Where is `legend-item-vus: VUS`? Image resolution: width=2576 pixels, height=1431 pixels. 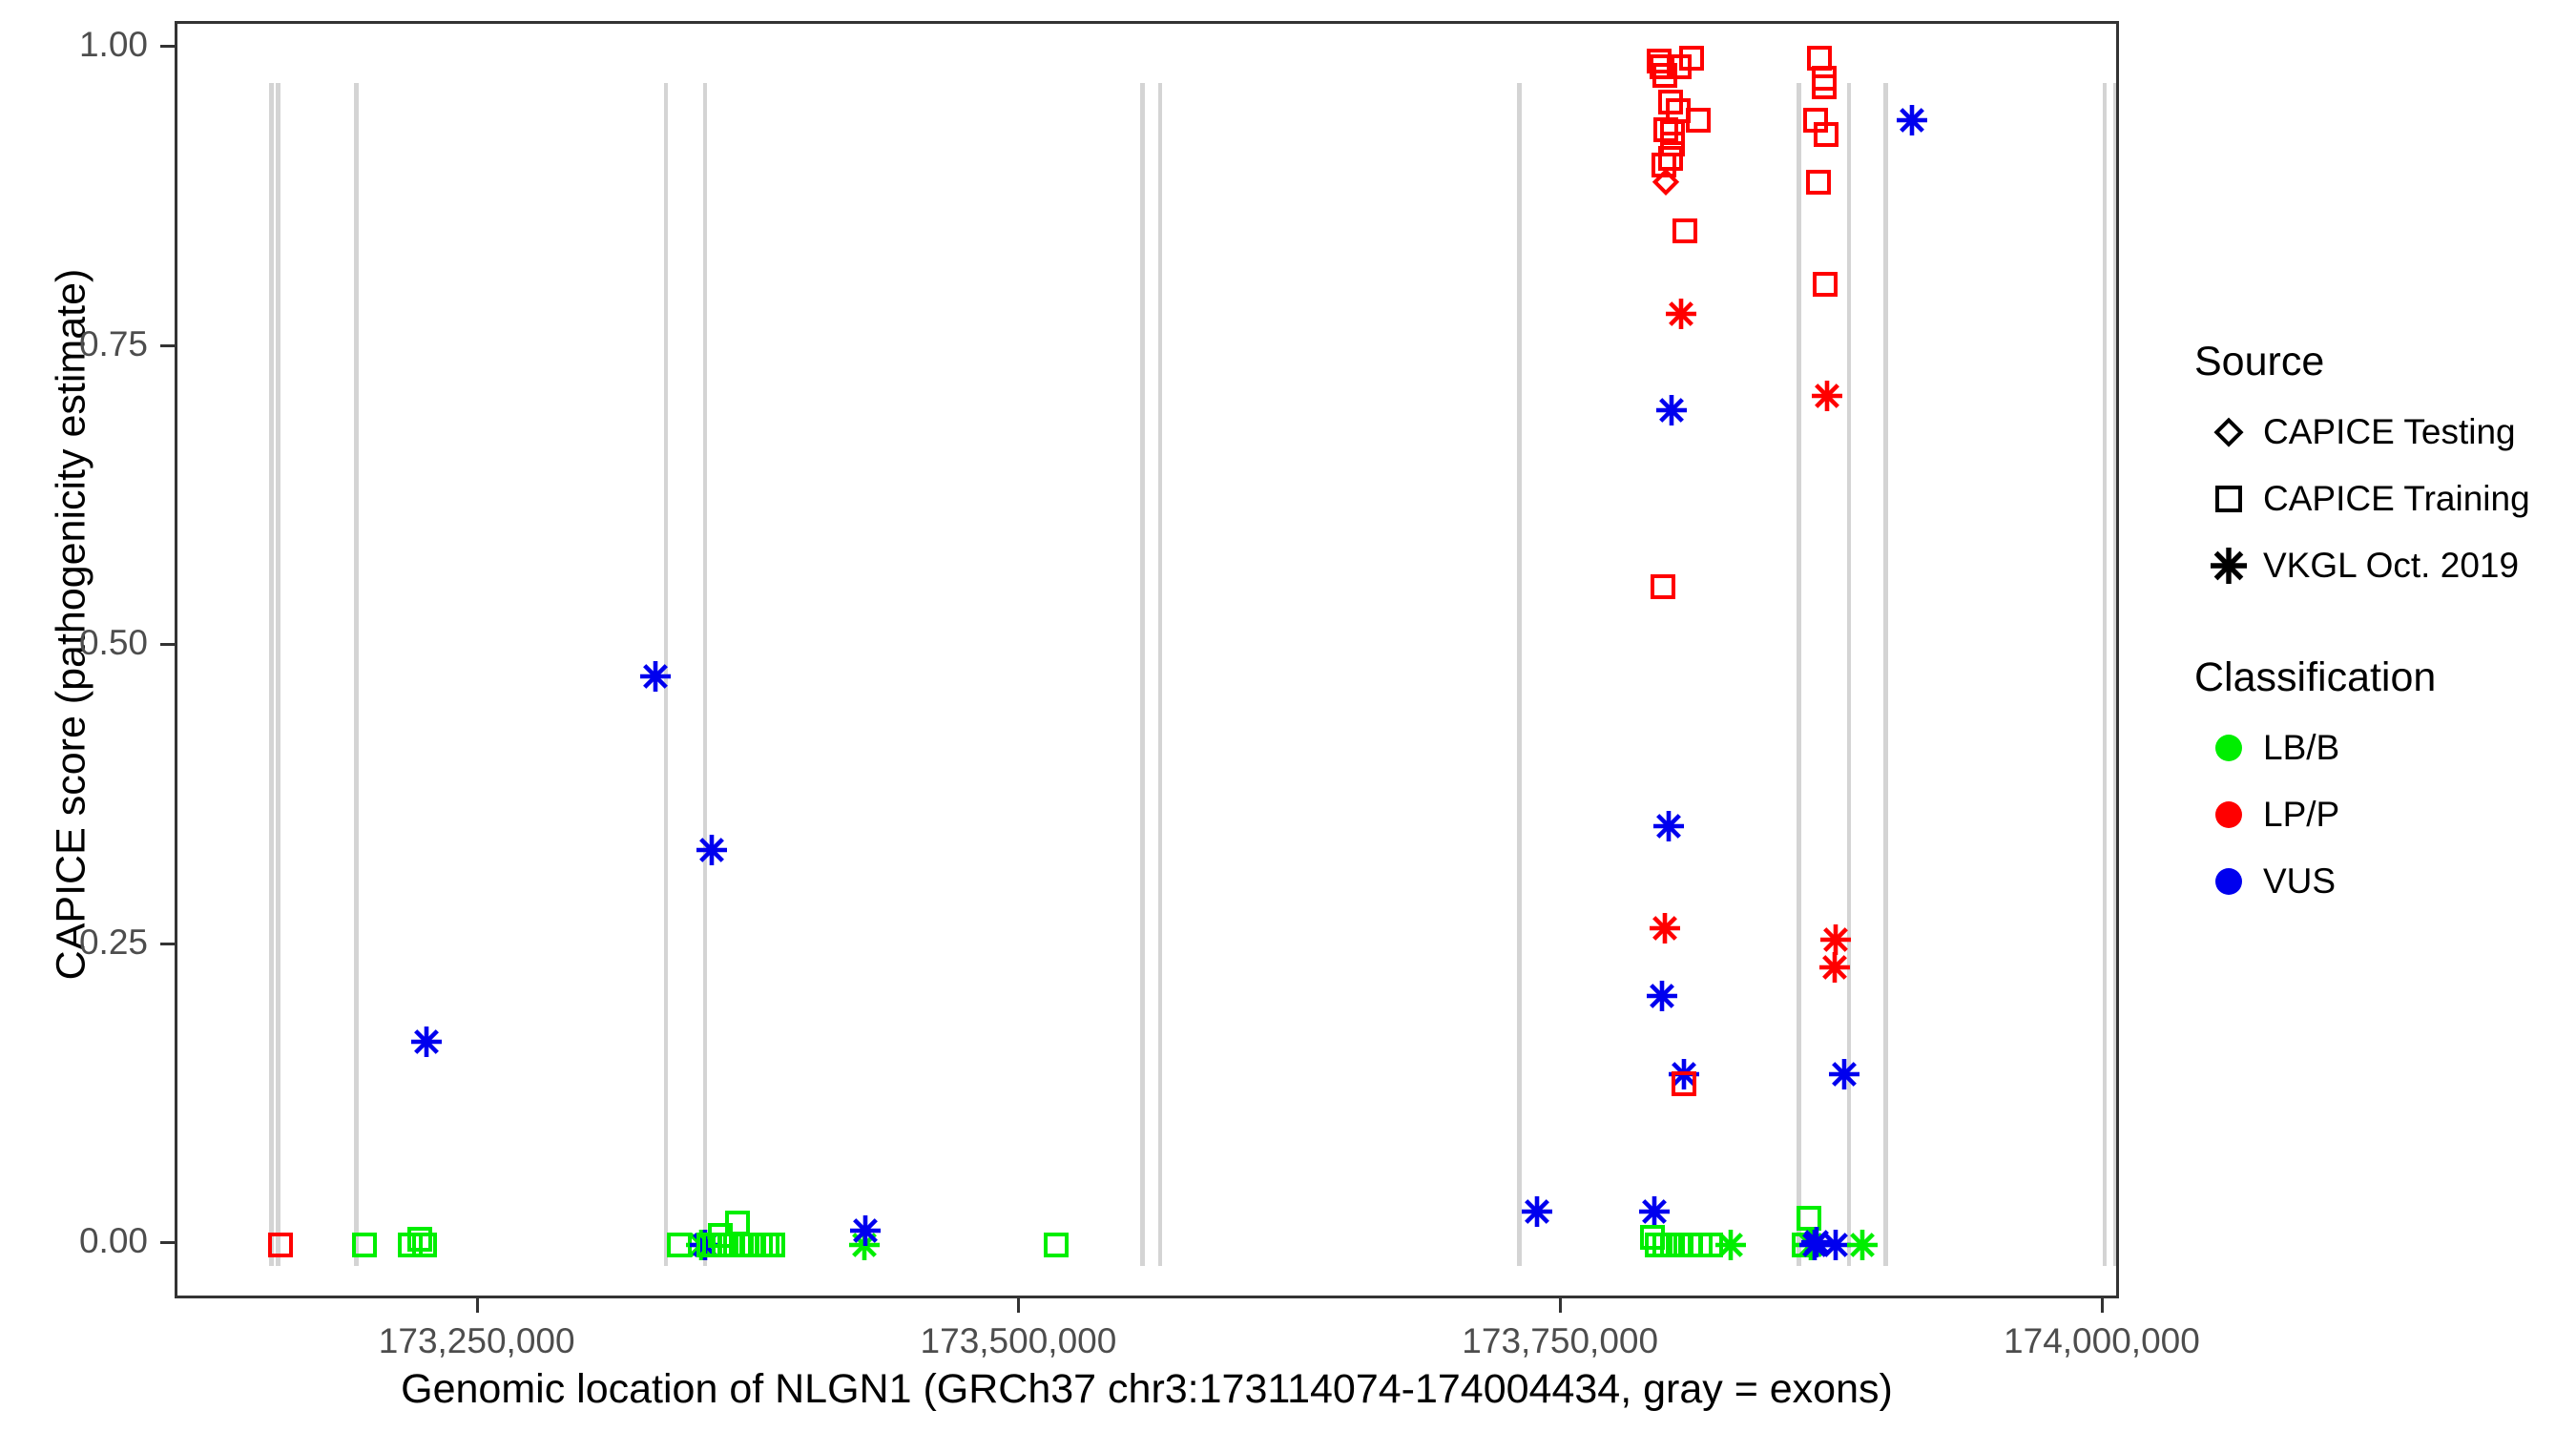
legend-item-vus: VUS is located at coordinates (2385, 881).